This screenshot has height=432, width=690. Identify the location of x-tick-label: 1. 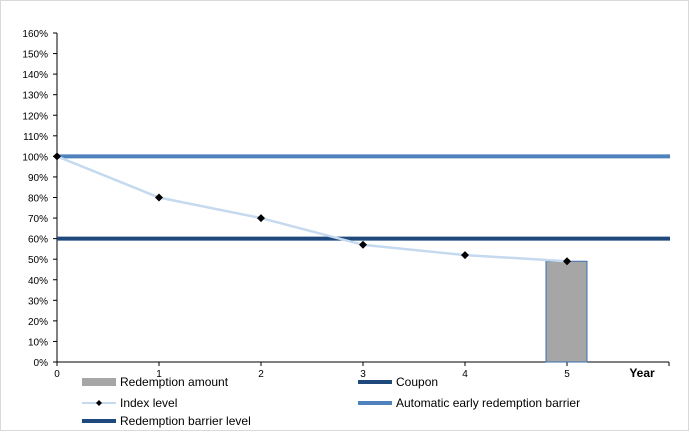
(159, 374).